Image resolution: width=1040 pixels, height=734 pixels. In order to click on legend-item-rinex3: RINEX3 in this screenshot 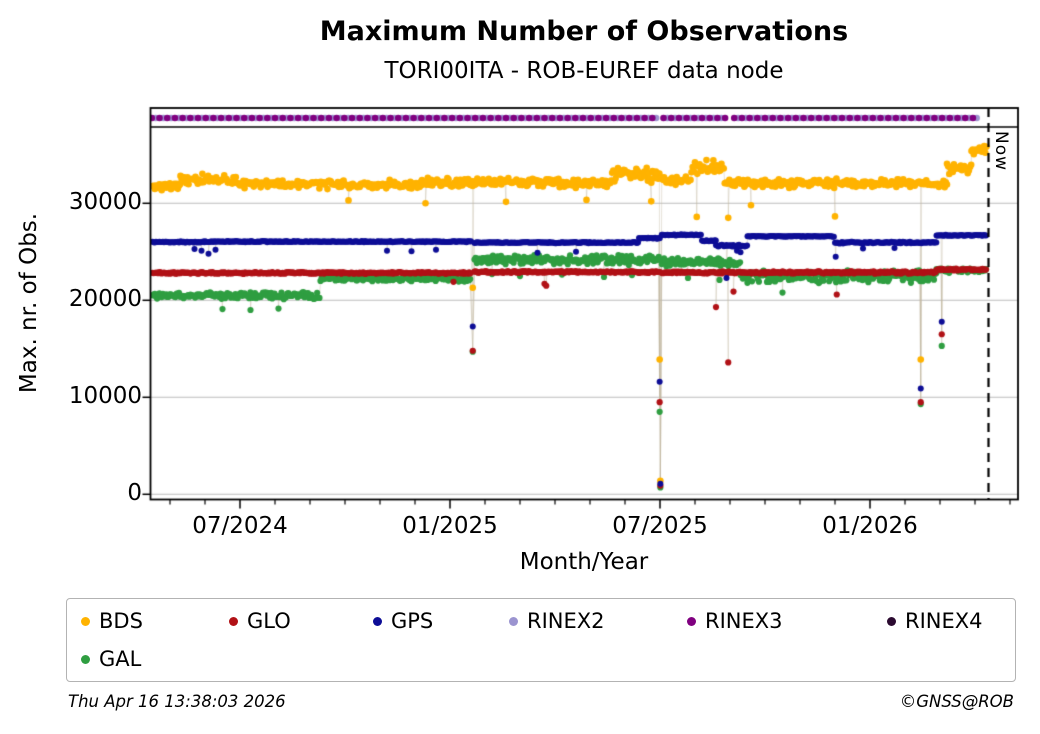, I will do `click(735, 621)`.